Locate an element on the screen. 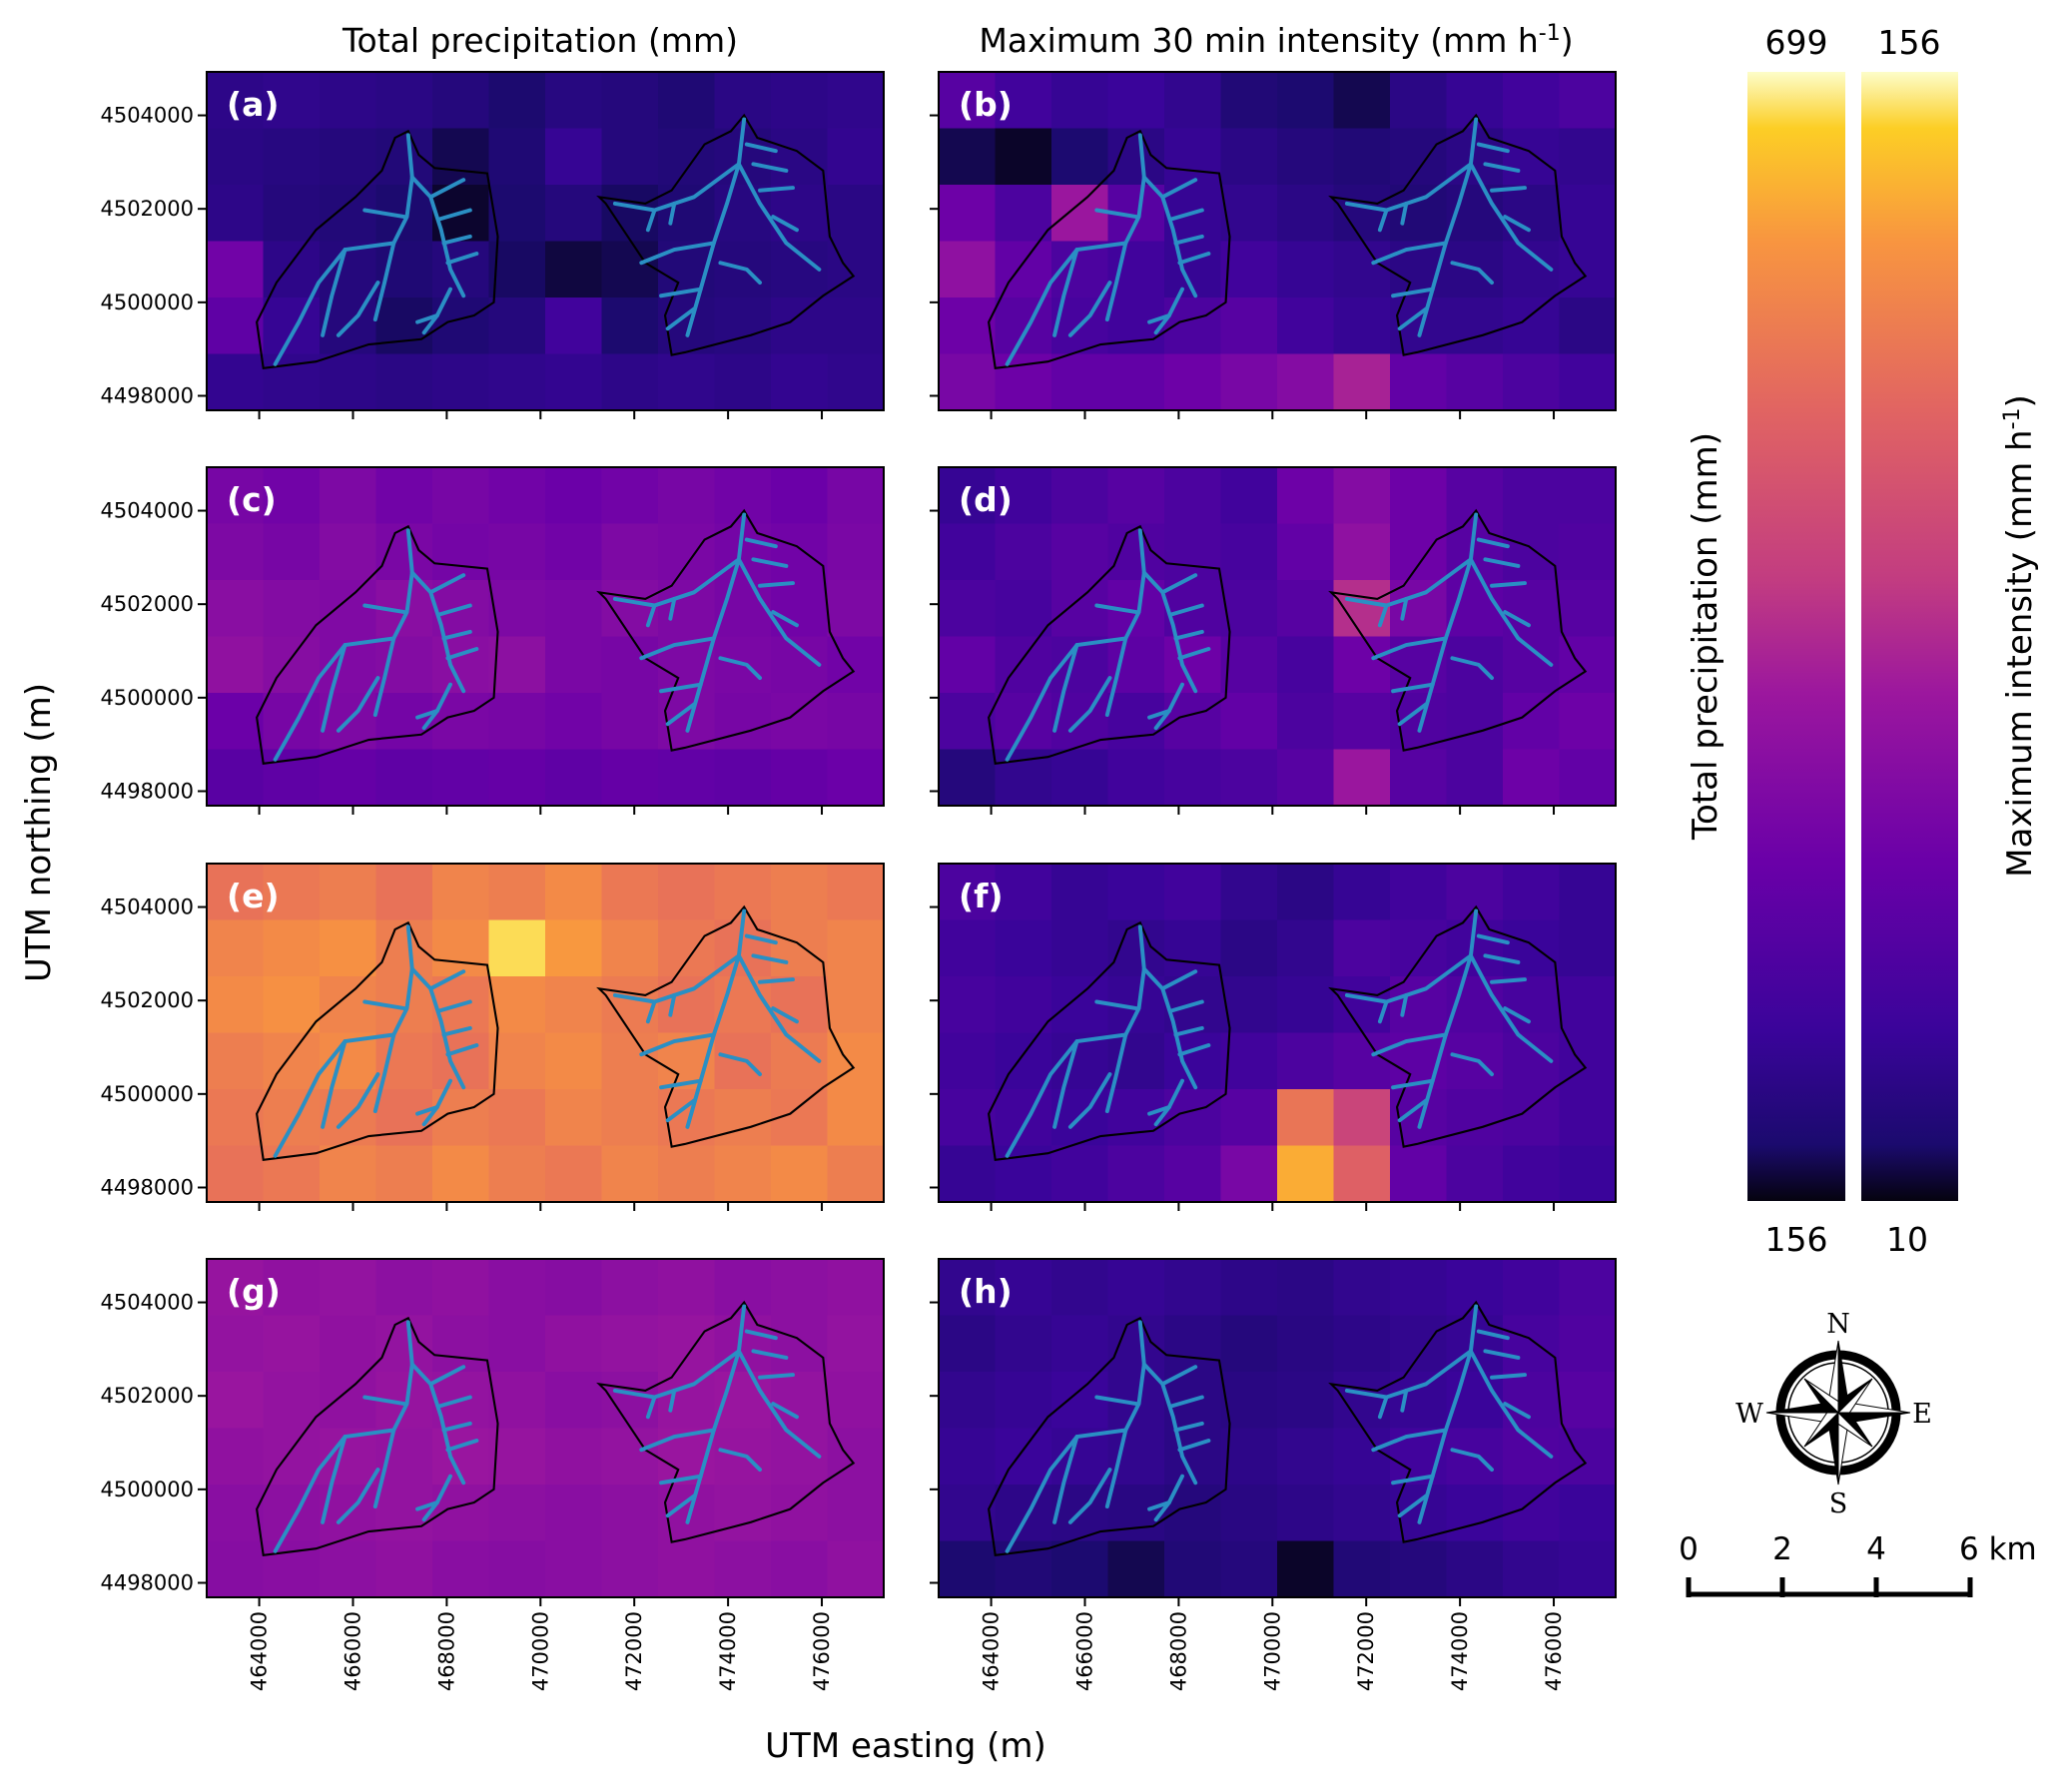 This screenshot has height=1792, width=2064. panel-frame is located at coordinates (1277, 1033).